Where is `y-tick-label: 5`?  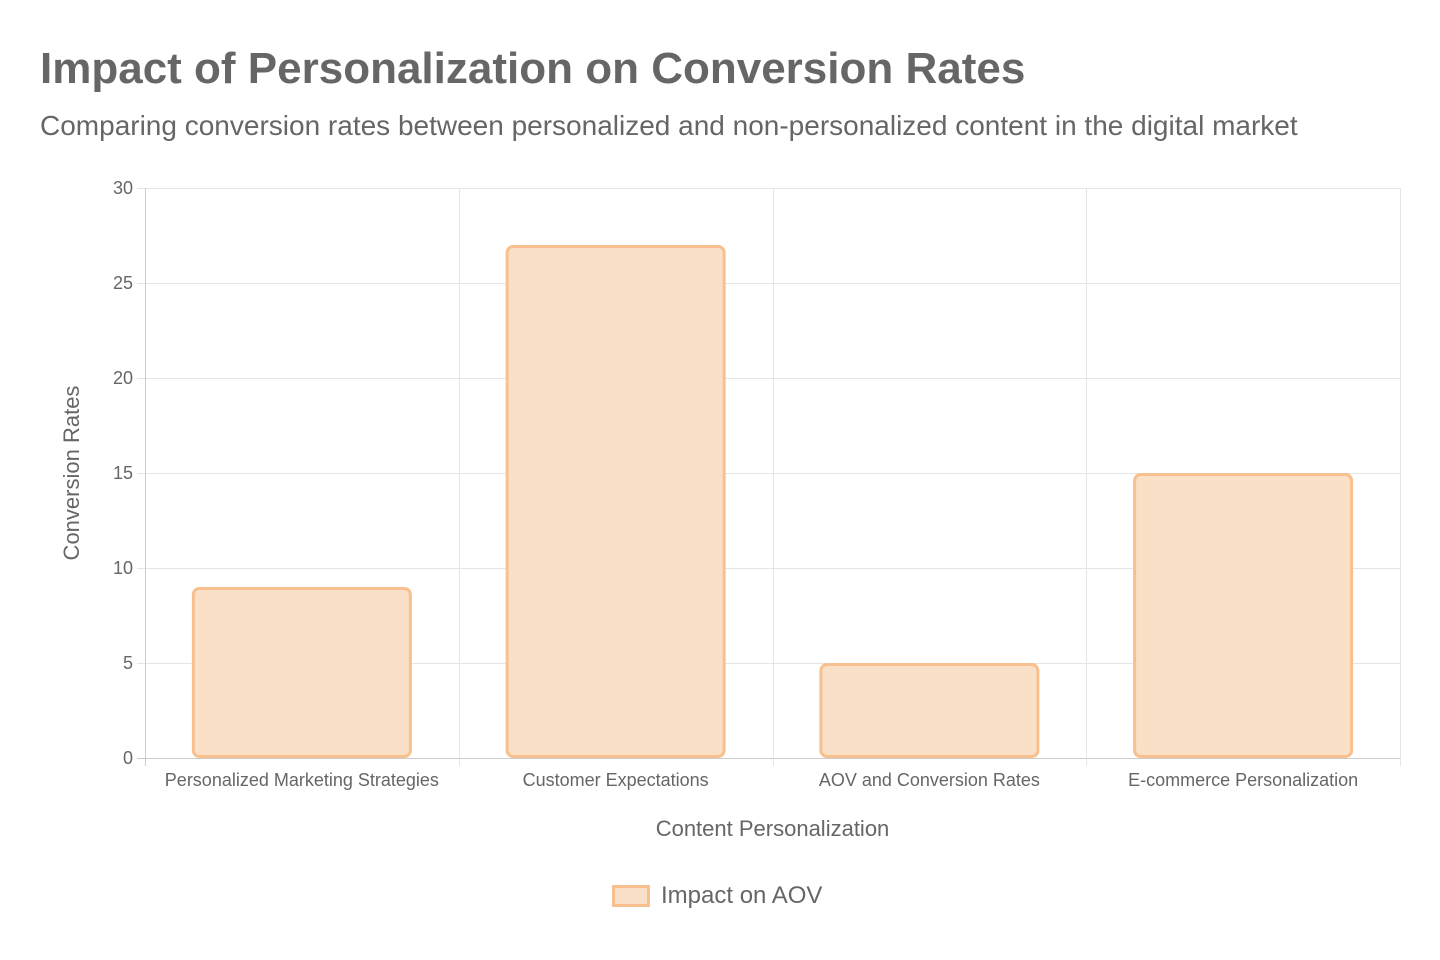
y-tick-label: 5 is located at coordinates (128, 663).